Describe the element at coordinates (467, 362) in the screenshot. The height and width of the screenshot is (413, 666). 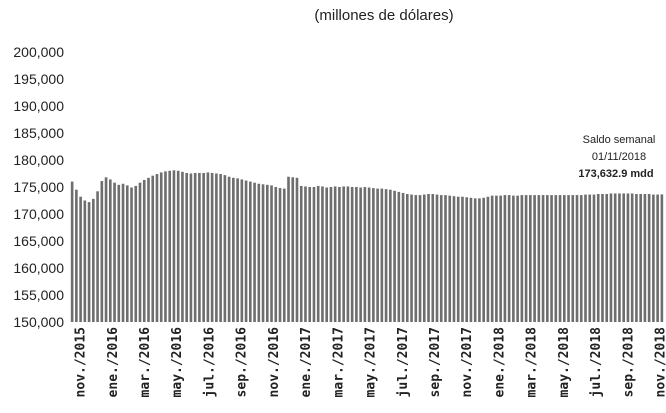
I see `x-tick-label: nov./2017` at that location.